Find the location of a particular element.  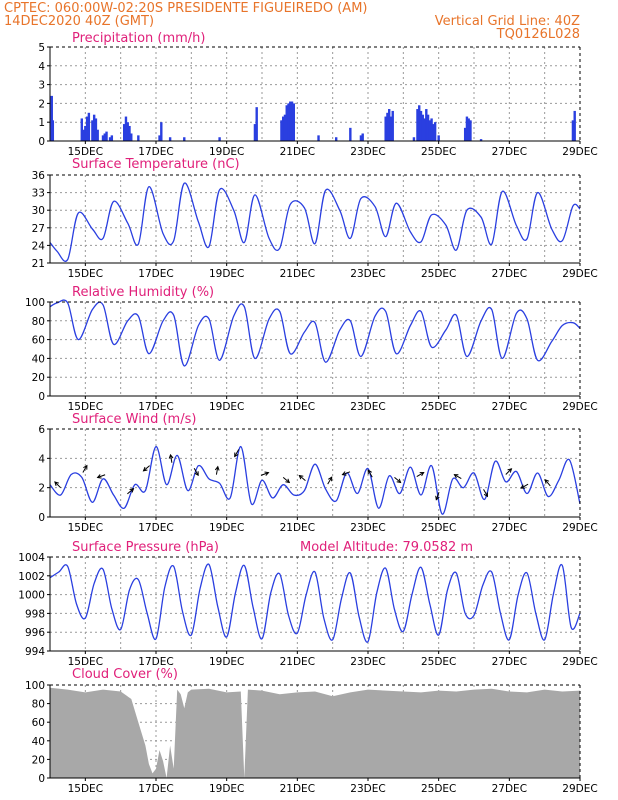

precip-xtick-label: 15DEC is located at coordinates (85, 152).